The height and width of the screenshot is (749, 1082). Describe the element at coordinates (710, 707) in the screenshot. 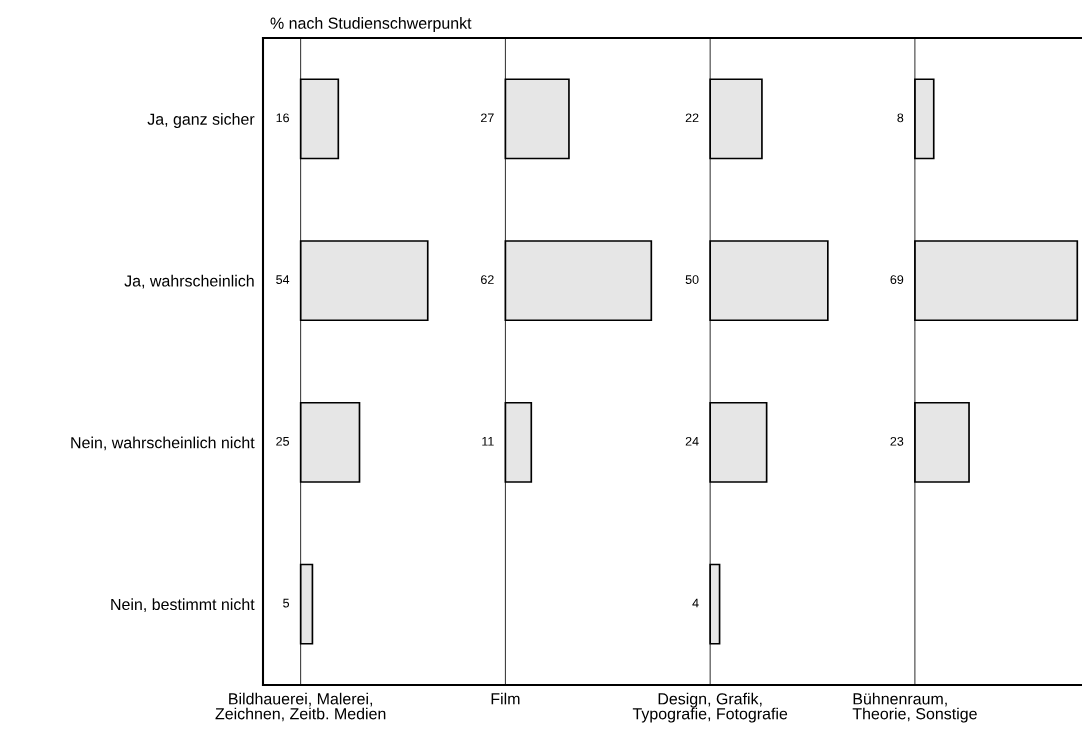

I see `x-axis-title: Design, Grafik, Typografie, Fotografie` at that location.